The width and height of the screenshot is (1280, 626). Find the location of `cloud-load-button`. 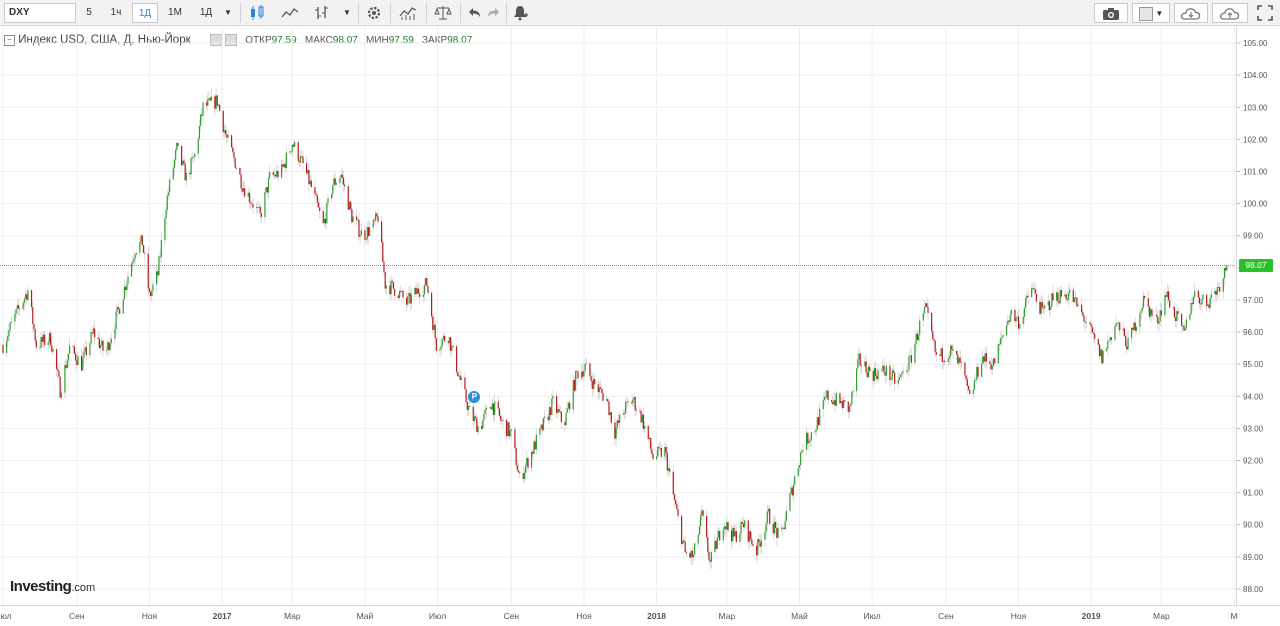

cloud-load-button is located at coordinates (1191, 13).